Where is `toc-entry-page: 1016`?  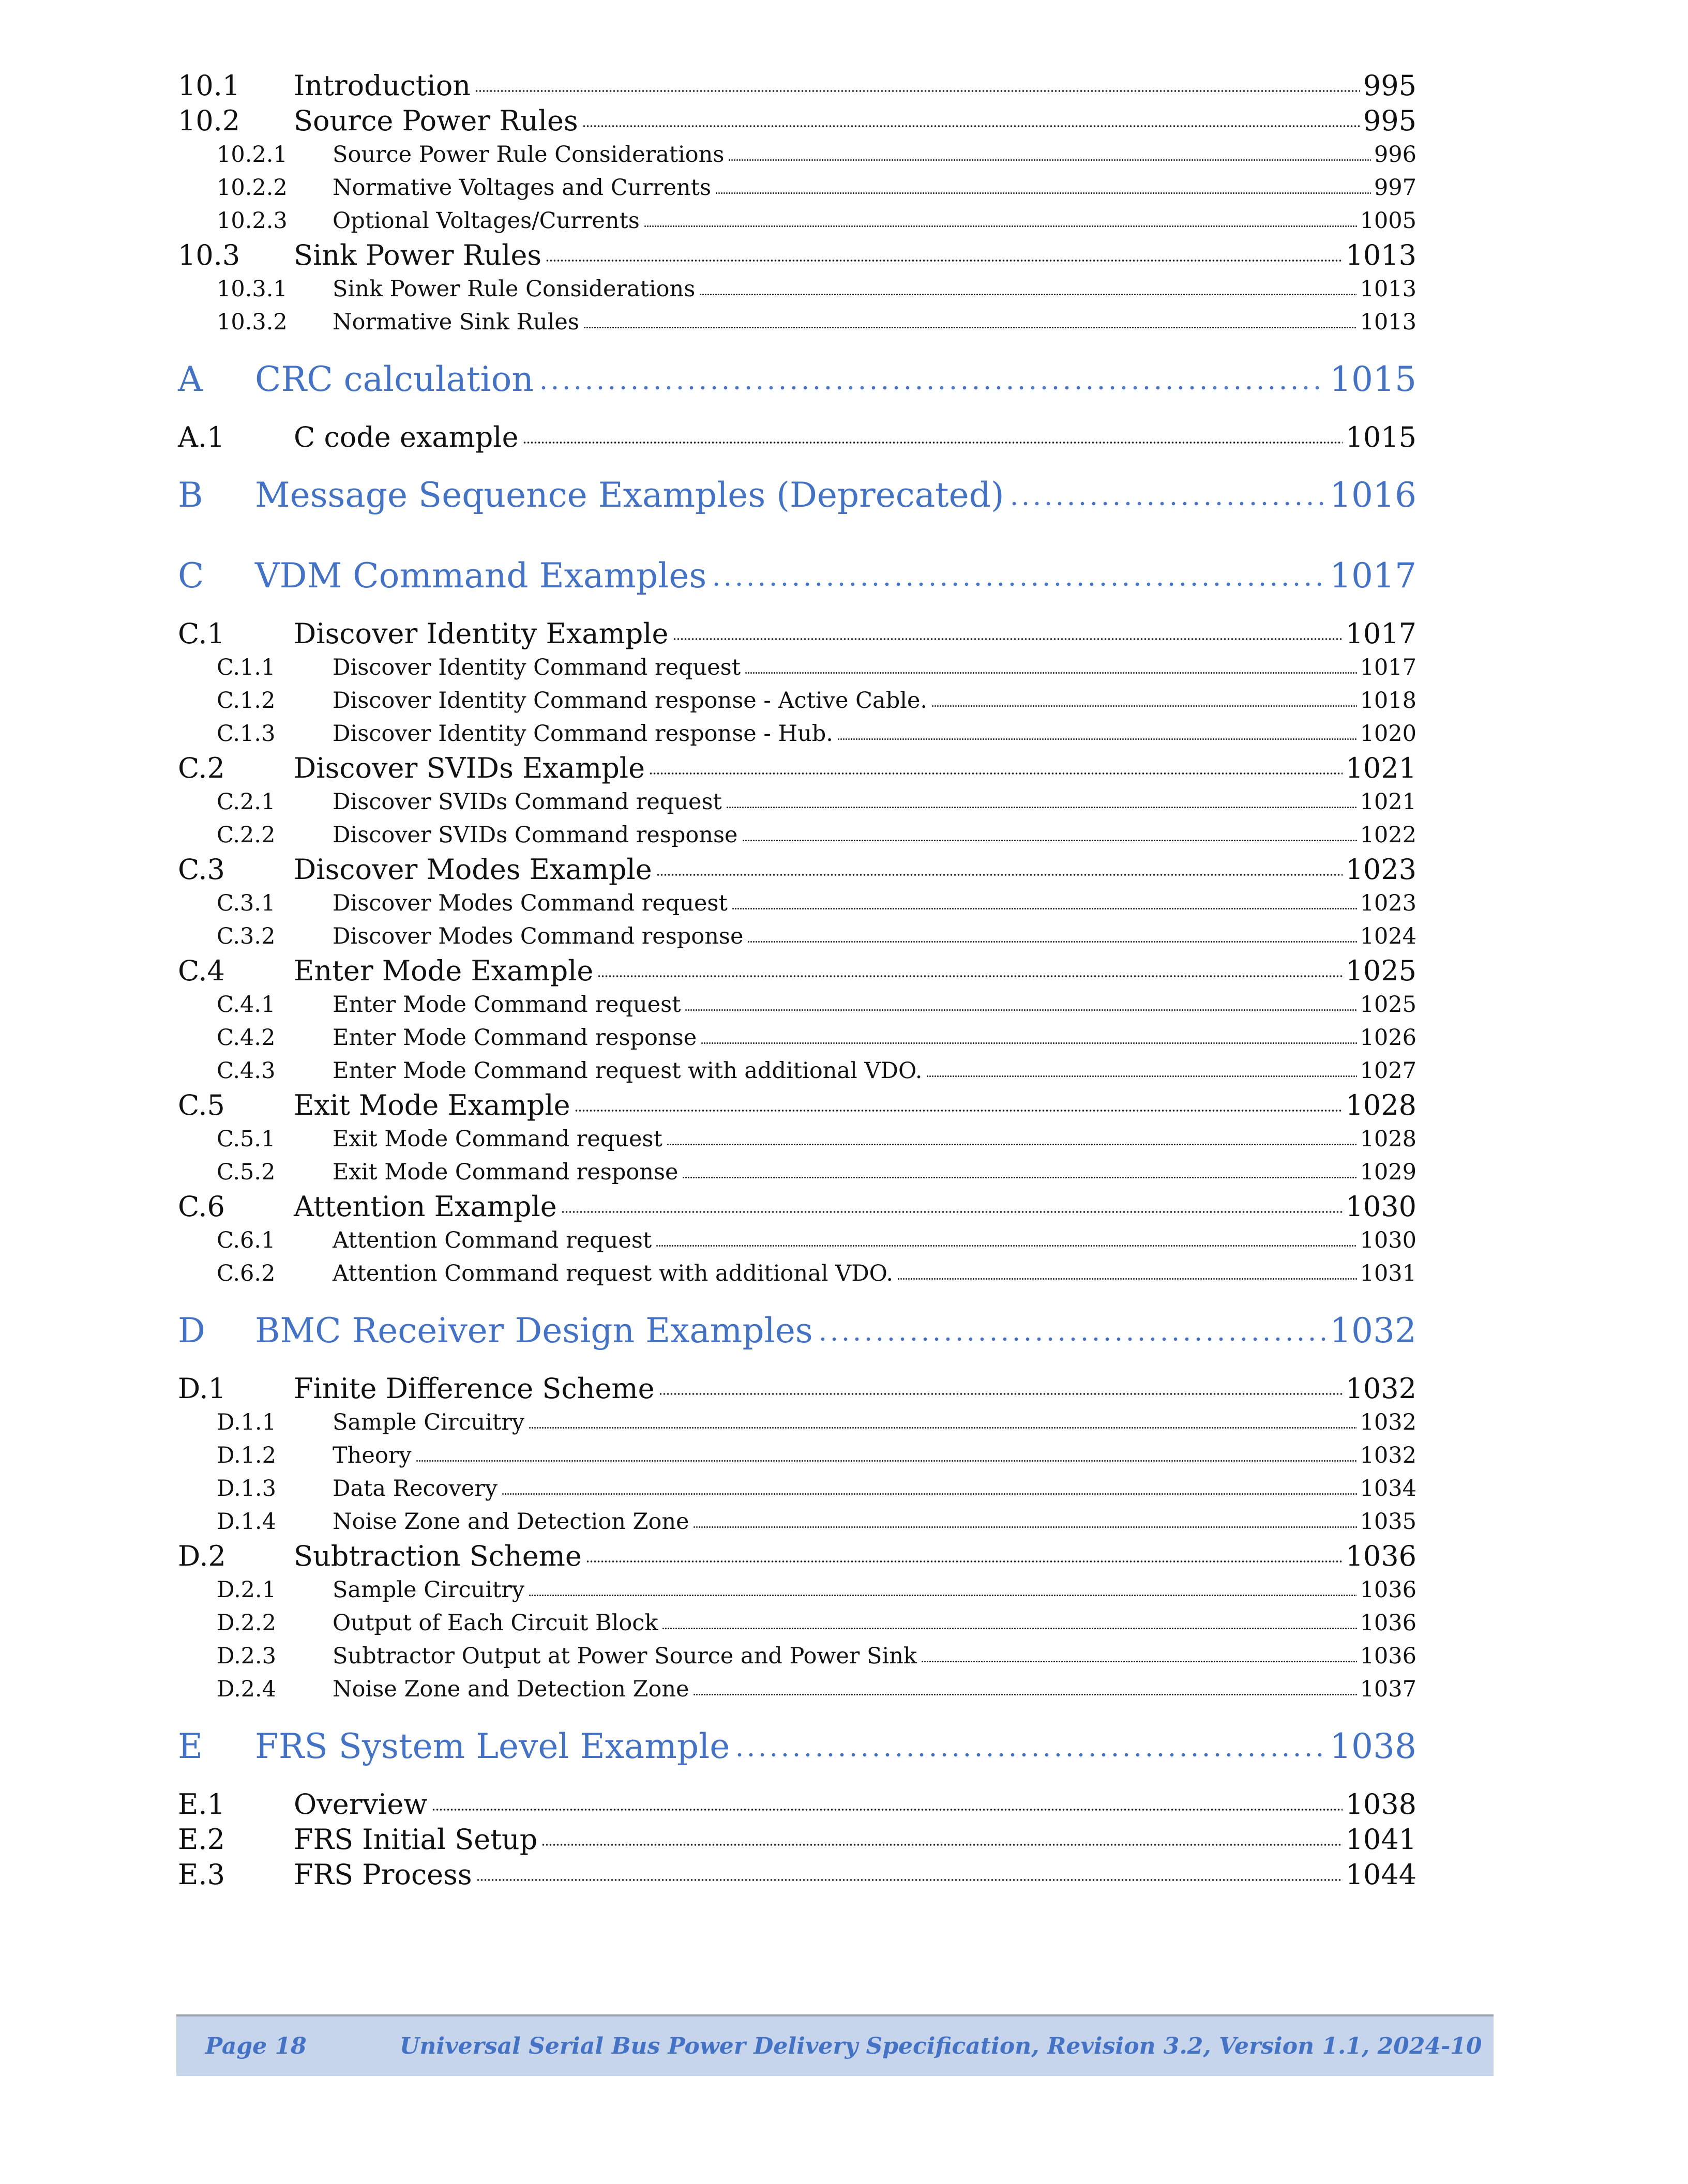 toc-entry-page: 1016 is located at coordinates (1373, 495).